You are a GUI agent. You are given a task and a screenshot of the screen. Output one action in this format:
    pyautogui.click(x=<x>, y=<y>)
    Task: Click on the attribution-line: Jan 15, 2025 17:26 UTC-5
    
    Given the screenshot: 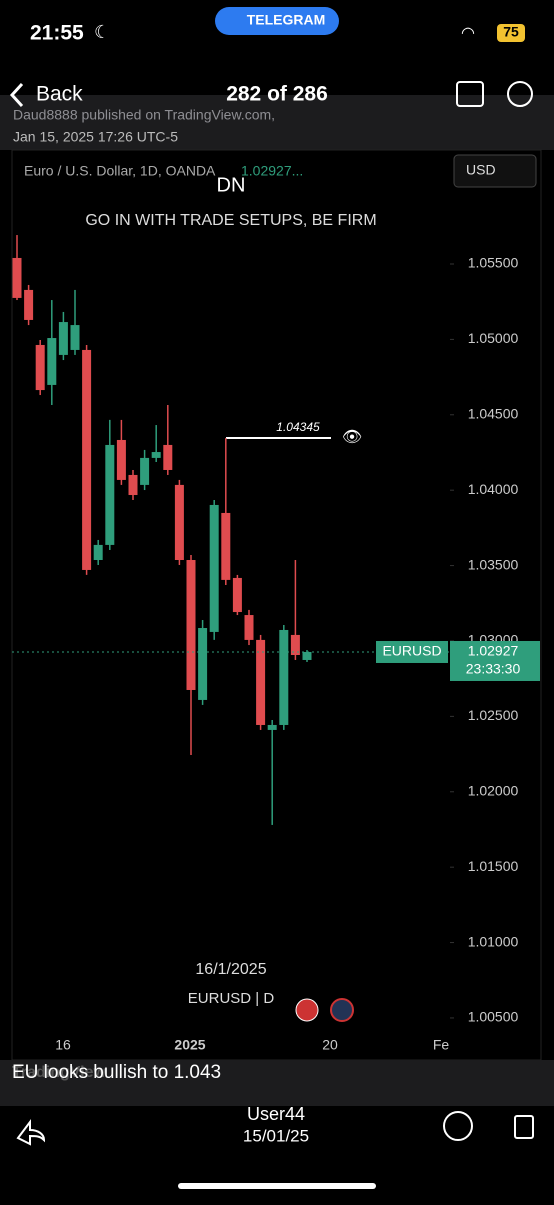 What is the action you would take?
    pyautogui.click(x=95, y=137)
    